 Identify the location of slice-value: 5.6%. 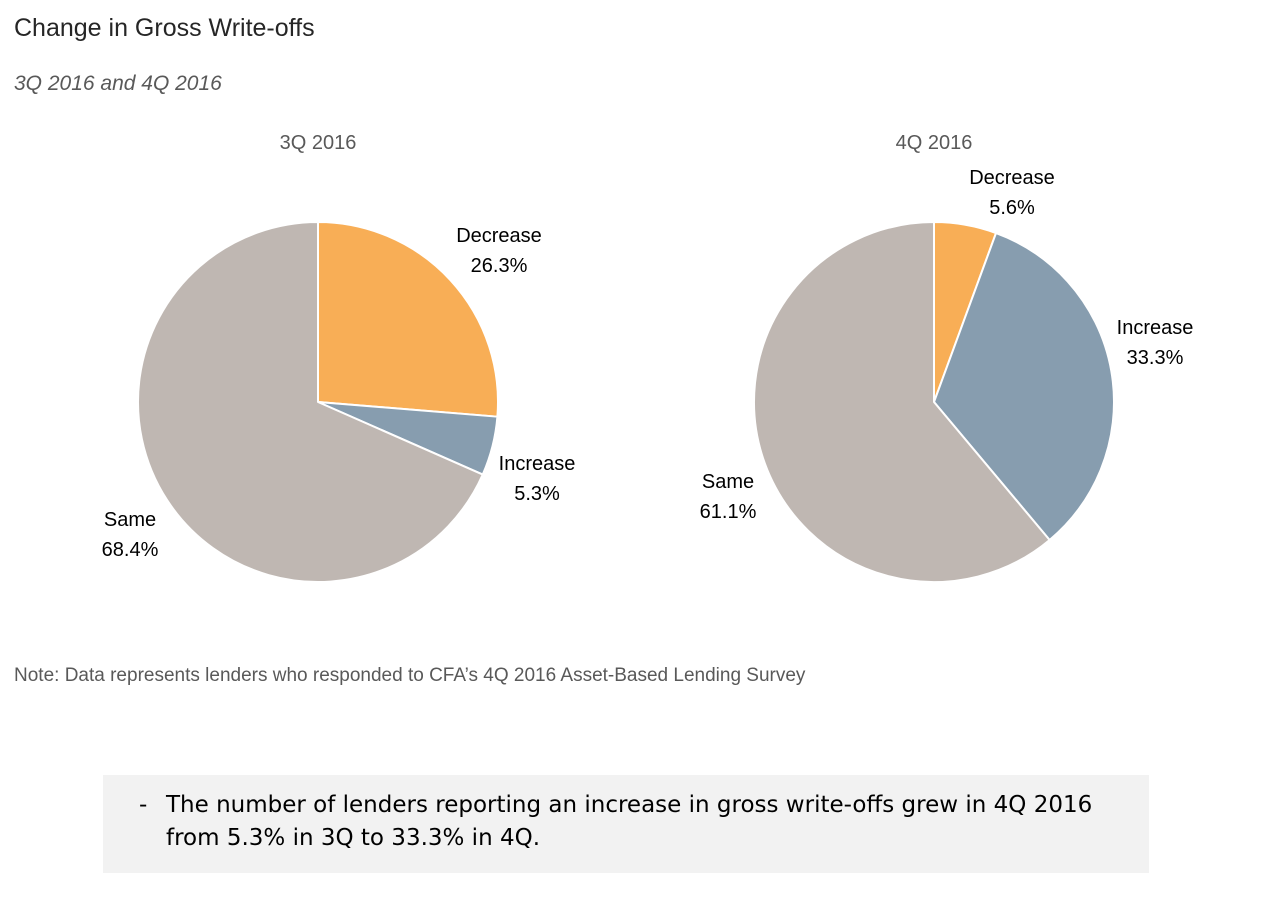
(1012, 208).